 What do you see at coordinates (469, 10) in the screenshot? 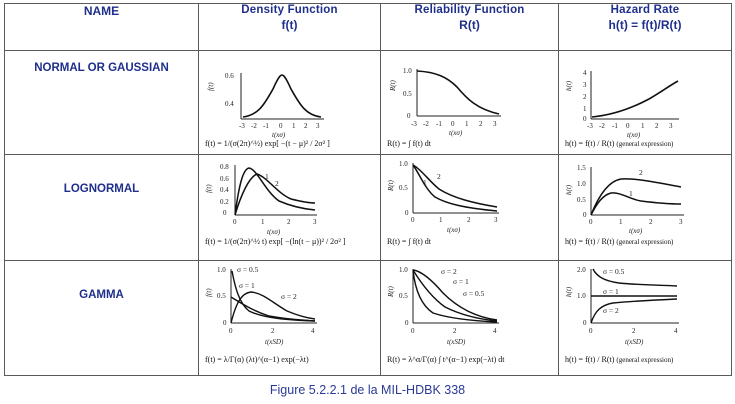
I see `header-reliability-label: Reliability Function` at bounding box center [469, 10].